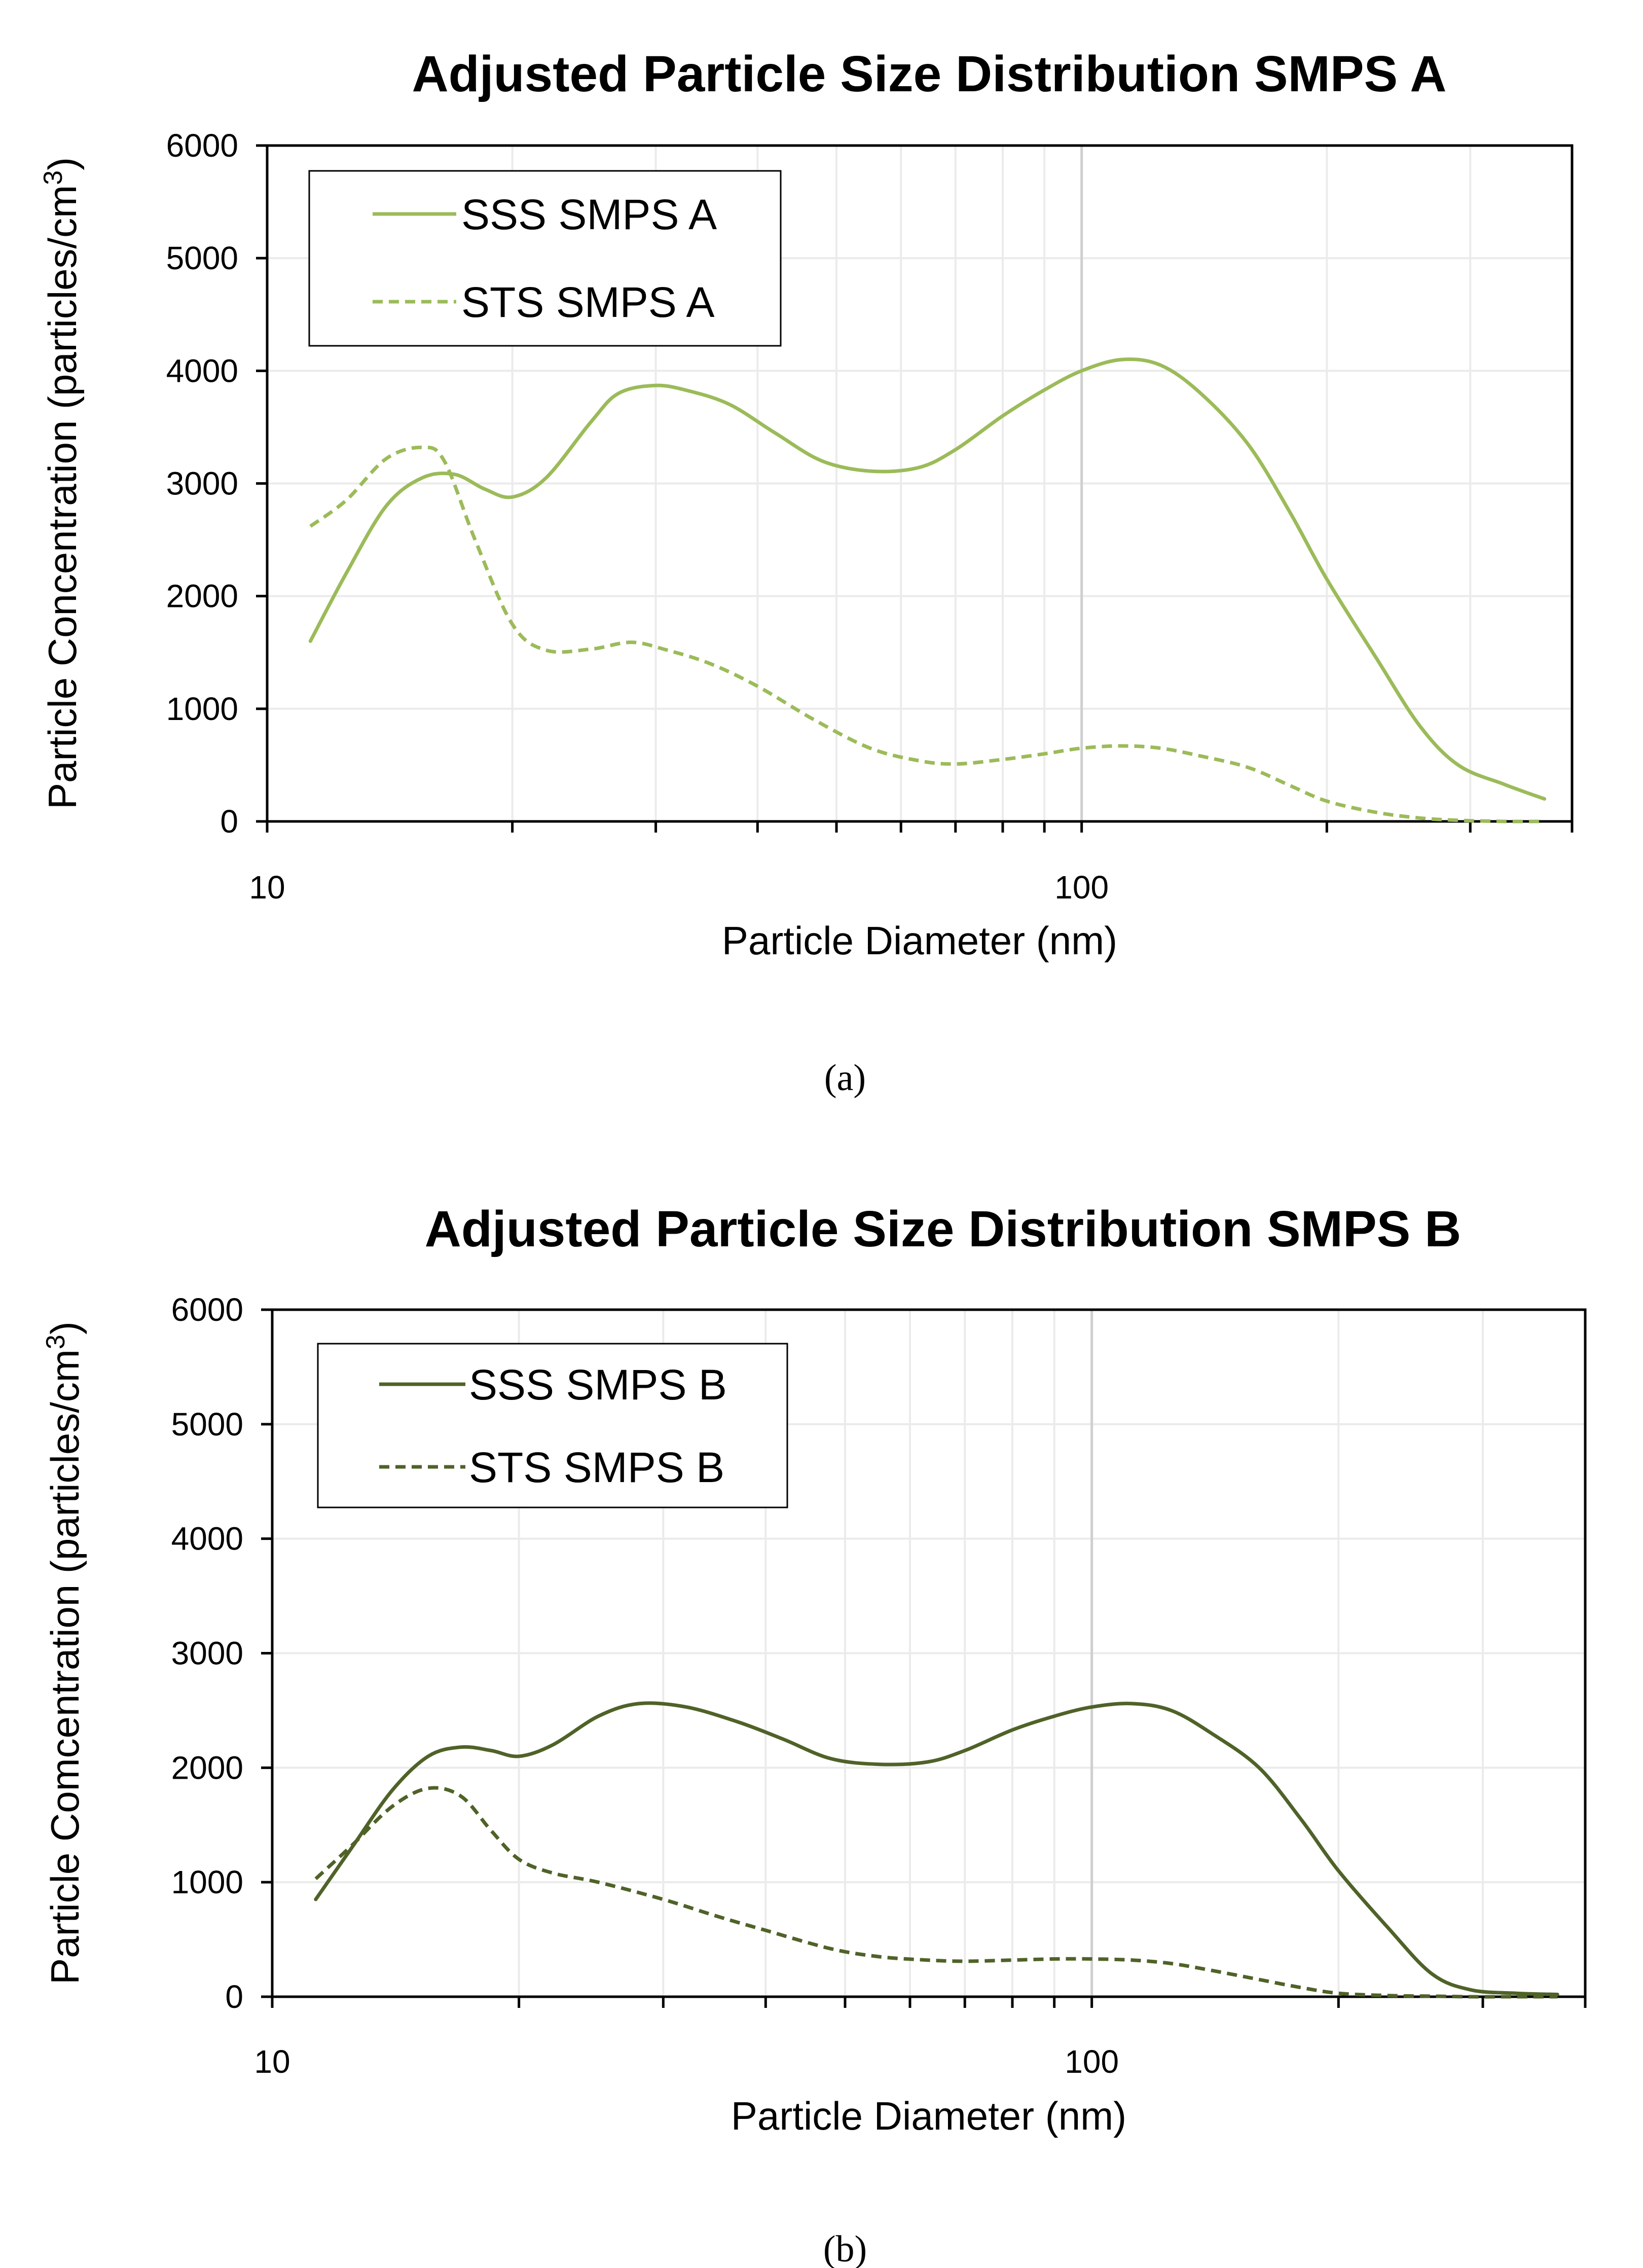  Describe the element at coordinates (596, 1467) in the screenshot. I see `legend-label: STS SMPS B` at that location.